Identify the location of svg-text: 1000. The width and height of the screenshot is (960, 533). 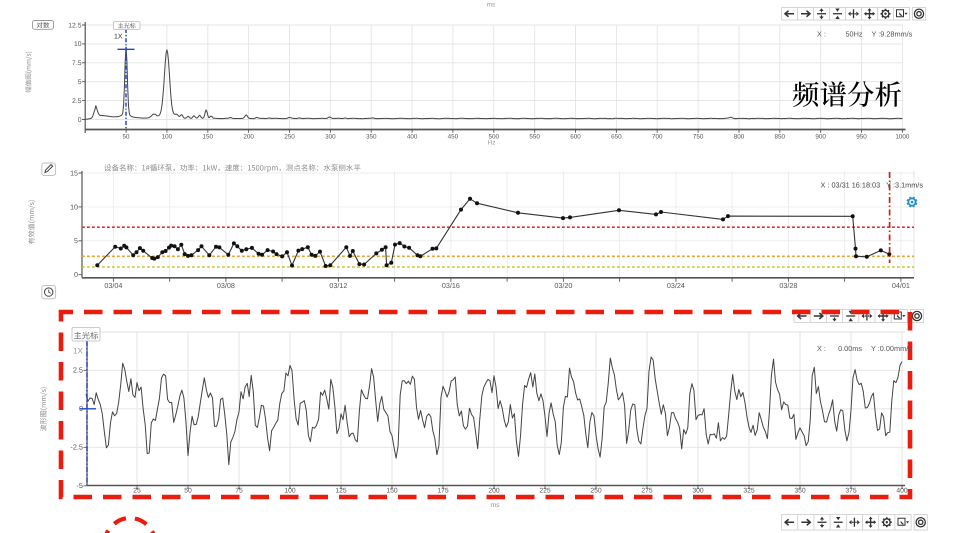
(902, 137).